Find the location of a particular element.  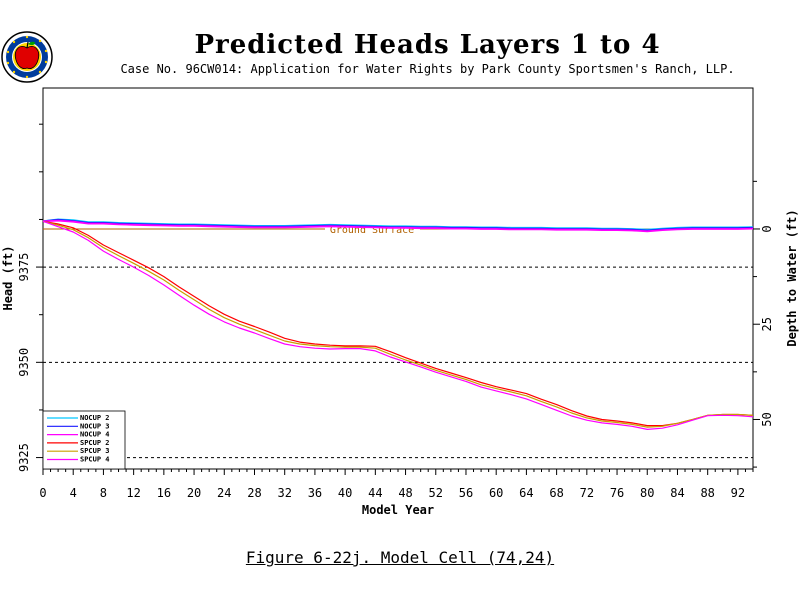

apple-logo-icon is located at coordinates (27, 57).